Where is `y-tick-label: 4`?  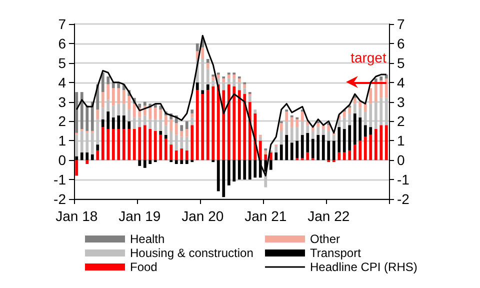
y-tick-label: 4 is located at coordinates (62, 82).